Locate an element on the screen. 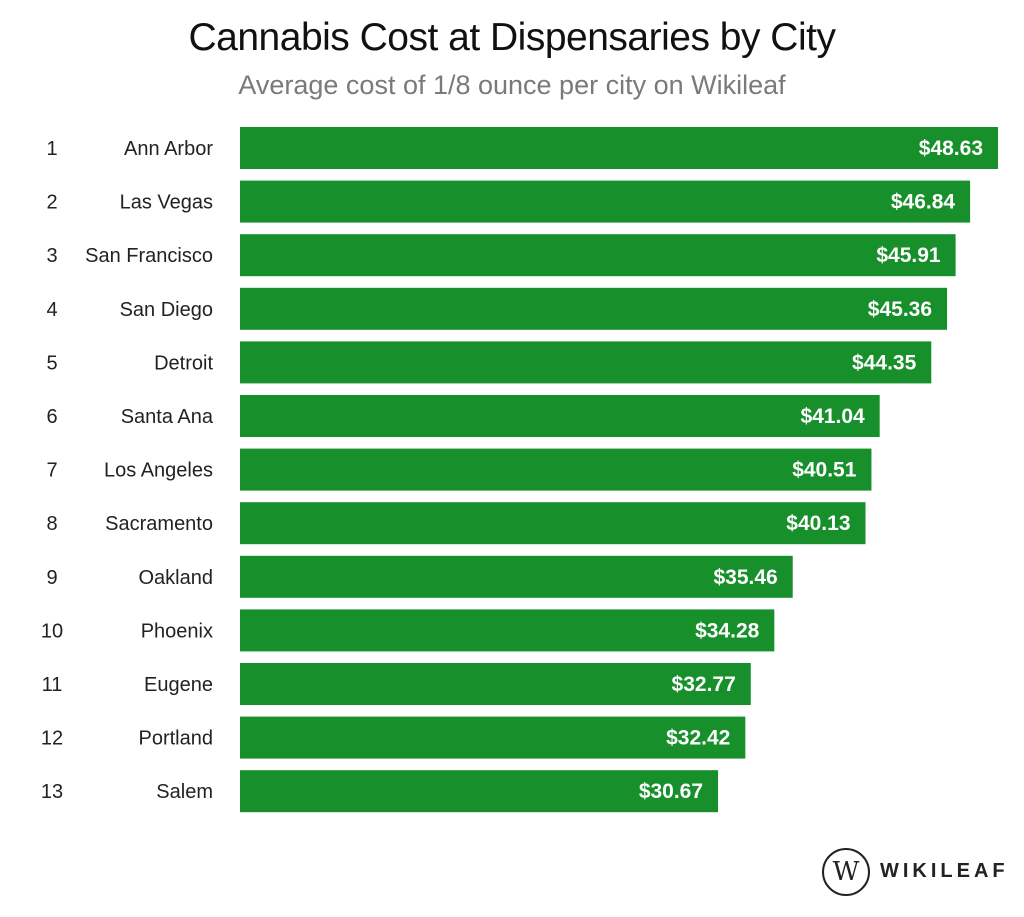 This screenshot has height=917, width=1024. rank-label: 9 is located at coordinates (51, 578).